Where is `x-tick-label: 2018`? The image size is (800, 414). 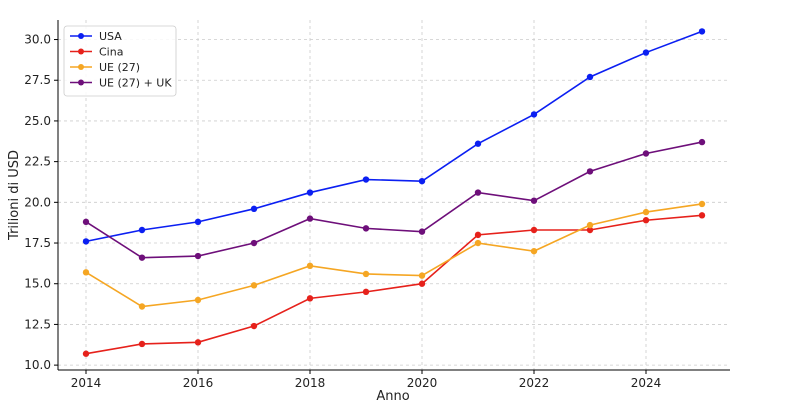
x-tick-label: 2018 is located at coordinates (310, 383).